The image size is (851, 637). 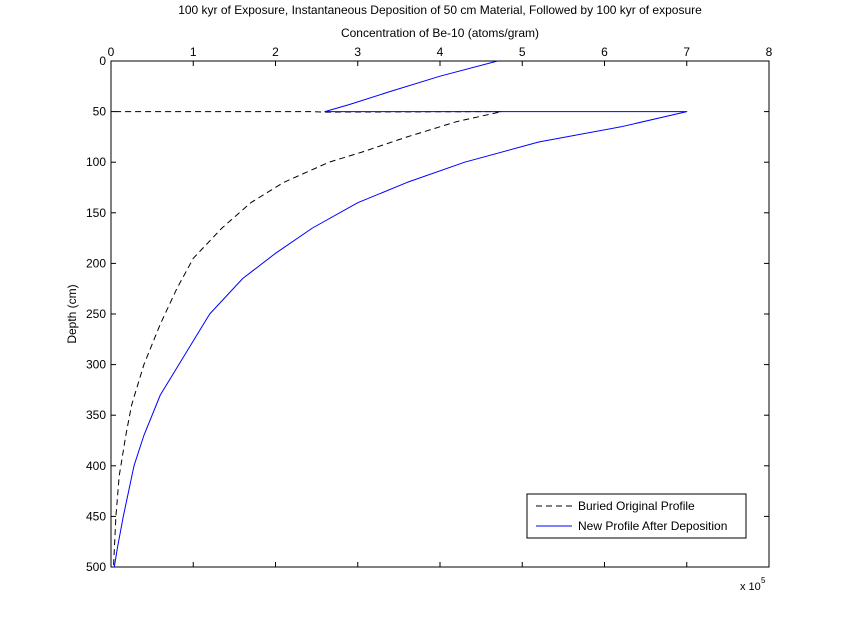 What do you see at coordinates (96, 567) in the screenshot?
I see `y-tick-label: 500` at bounding box center [96, 567].